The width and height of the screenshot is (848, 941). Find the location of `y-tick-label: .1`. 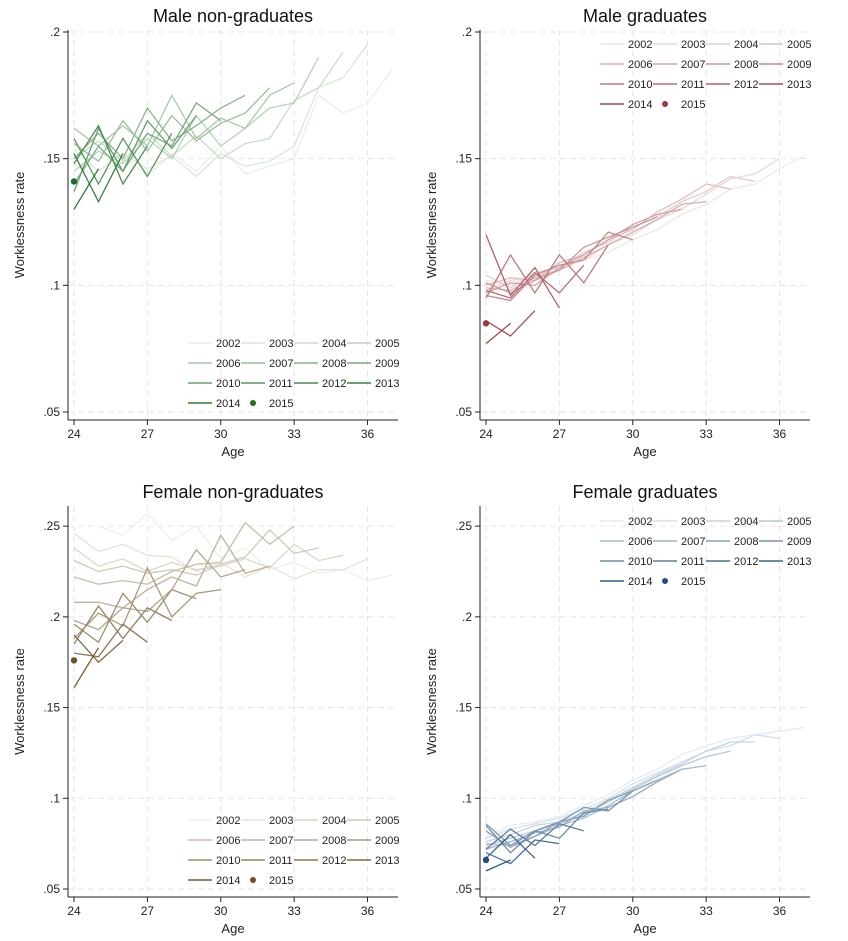

y-tick-label: .1 is located at coordinates (467, 798).